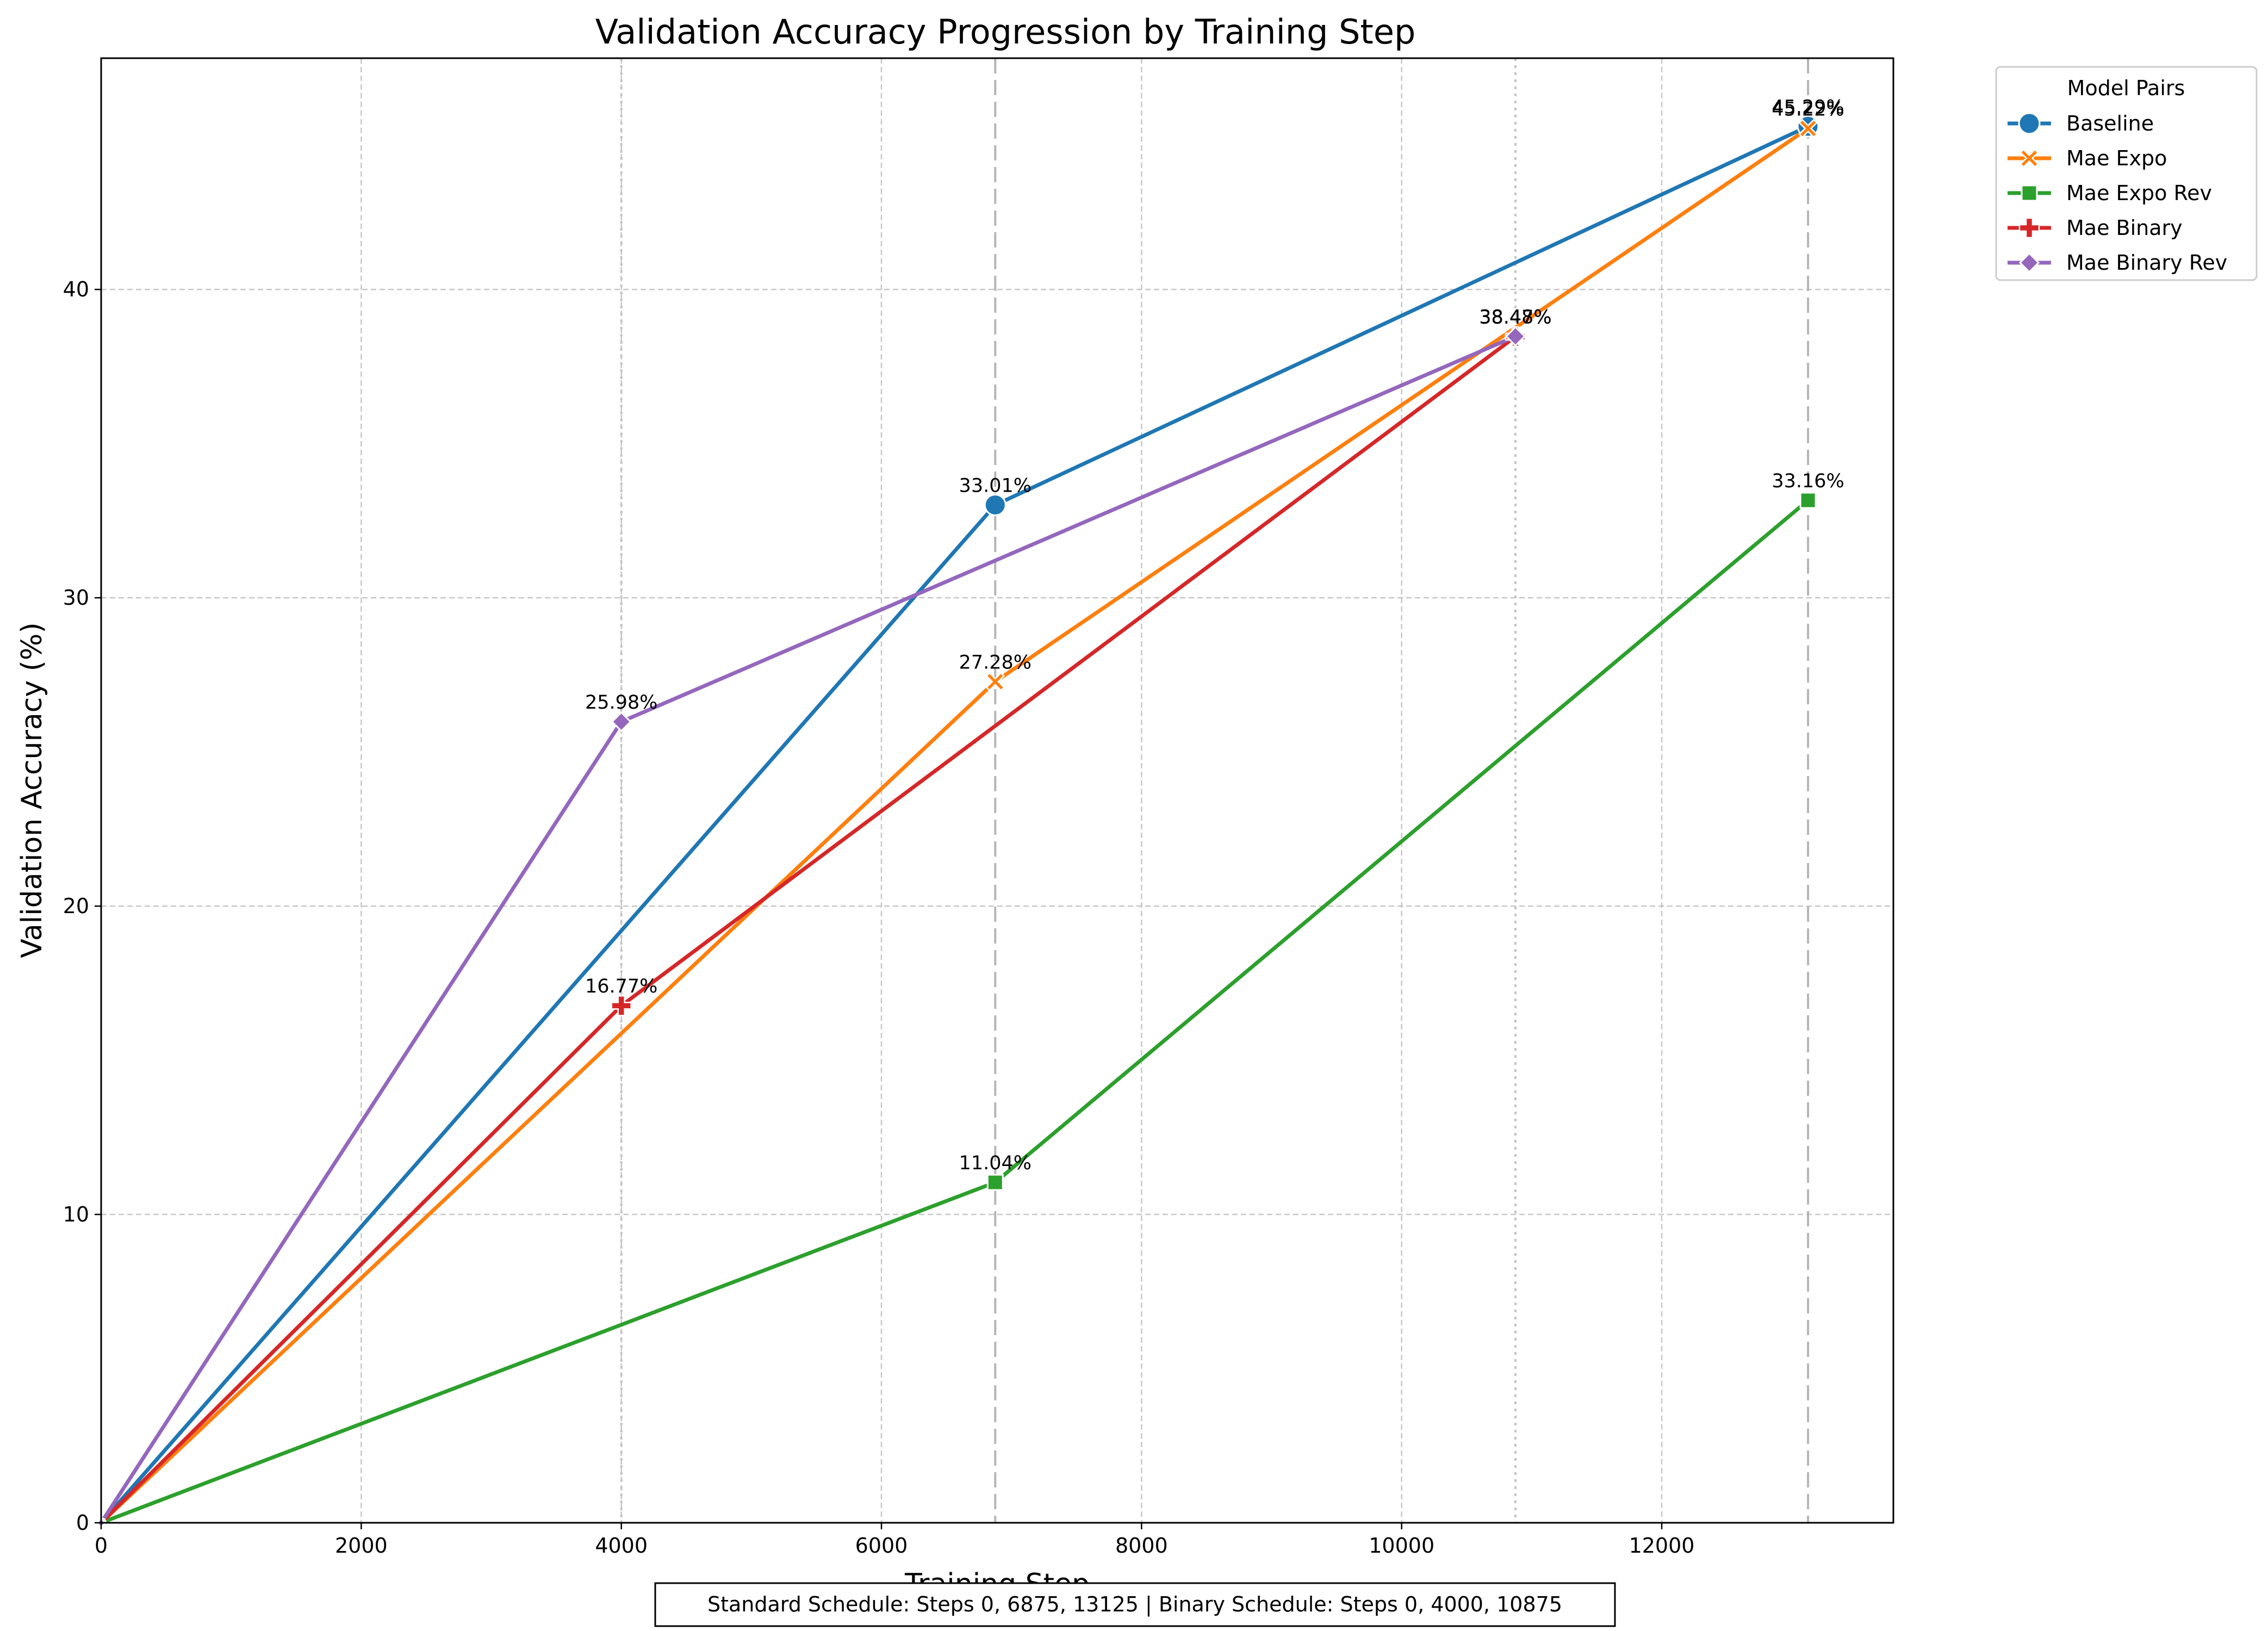 This screenshot has width=2268, height=1631. I want to click on legend-item-mae-binary-rev: Mae Binary Rev, so click(2118, 263).